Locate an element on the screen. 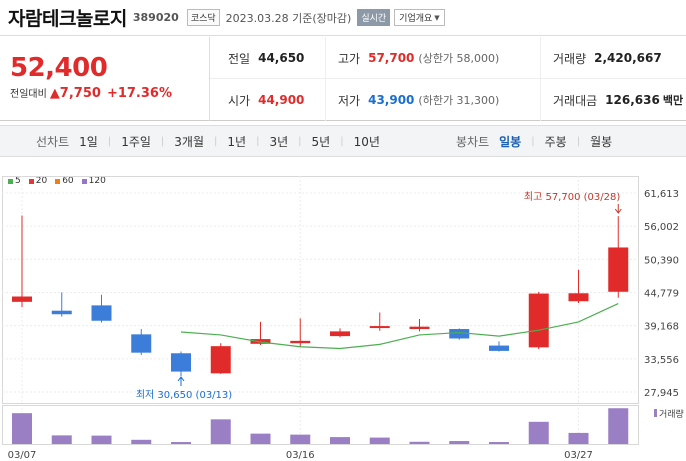  change-value: ▲7,750 is located at coordinates (75, 93).